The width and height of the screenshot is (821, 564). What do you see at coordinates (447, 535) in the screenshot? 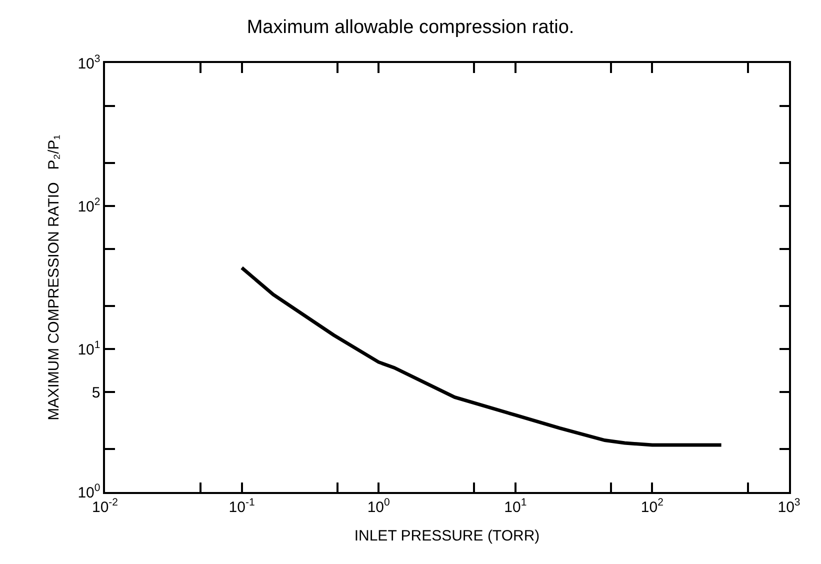
I see `x-axis-title: INLET PRESSURE (TORR)` at bounding box center [447, 535].